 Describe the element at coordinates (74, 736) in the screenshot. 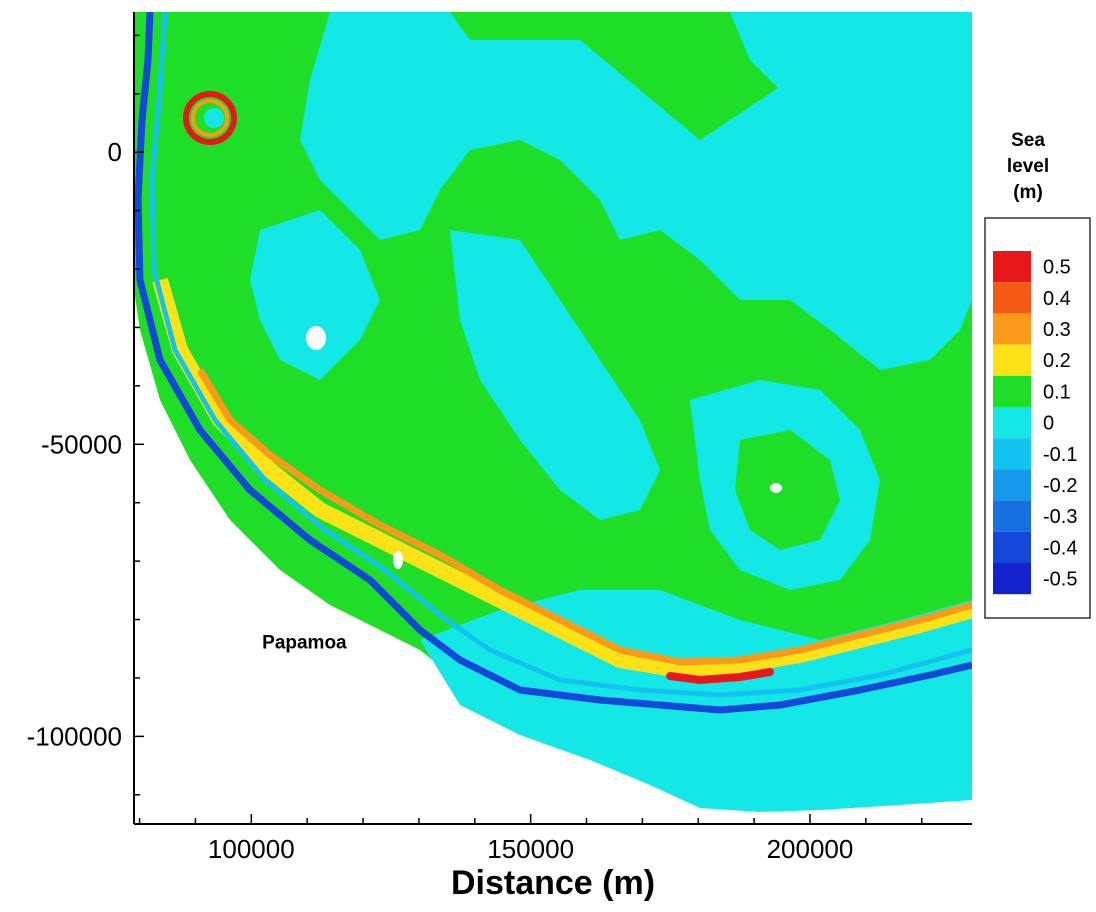

I see `y-tick-label: -100000` at that location.